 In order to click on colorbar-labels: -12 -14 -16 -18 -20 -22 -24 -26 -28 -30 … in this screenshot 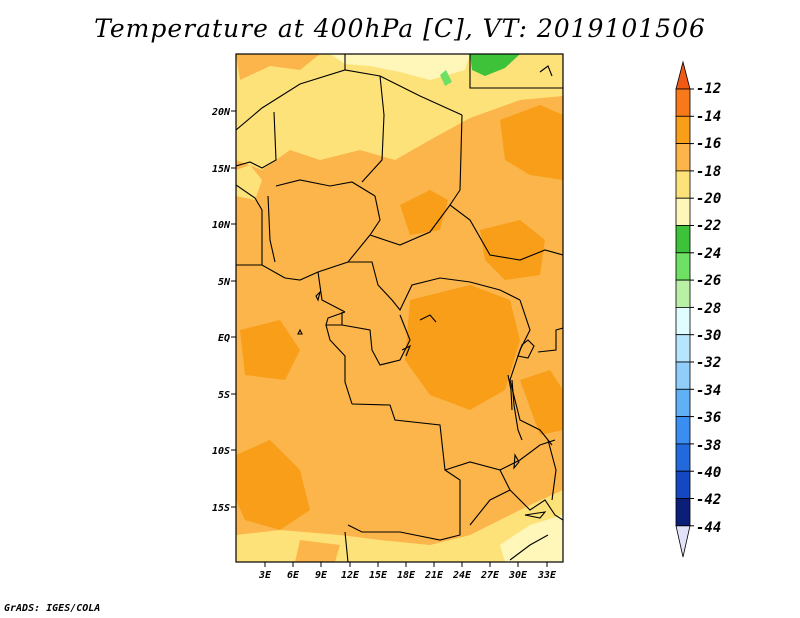, I will do `click(708, 308)`.